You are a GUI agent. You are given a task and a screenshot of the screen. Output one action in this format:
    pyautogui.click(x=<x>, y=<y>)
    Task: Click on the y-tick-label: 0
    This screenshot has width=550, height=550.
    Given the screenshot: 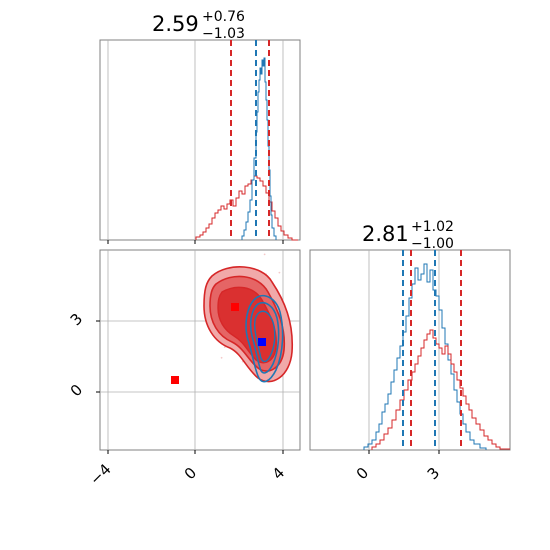 What is the action you would take?
    pyautogui.click(x=76, y=390)
    